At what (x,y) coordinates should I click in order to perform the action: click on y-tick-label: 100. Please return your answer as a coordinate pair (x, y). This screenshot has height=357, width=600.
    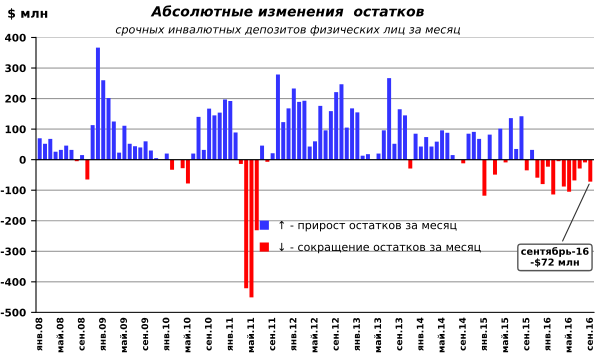
    Looking at the image, I should click on (16, 129).